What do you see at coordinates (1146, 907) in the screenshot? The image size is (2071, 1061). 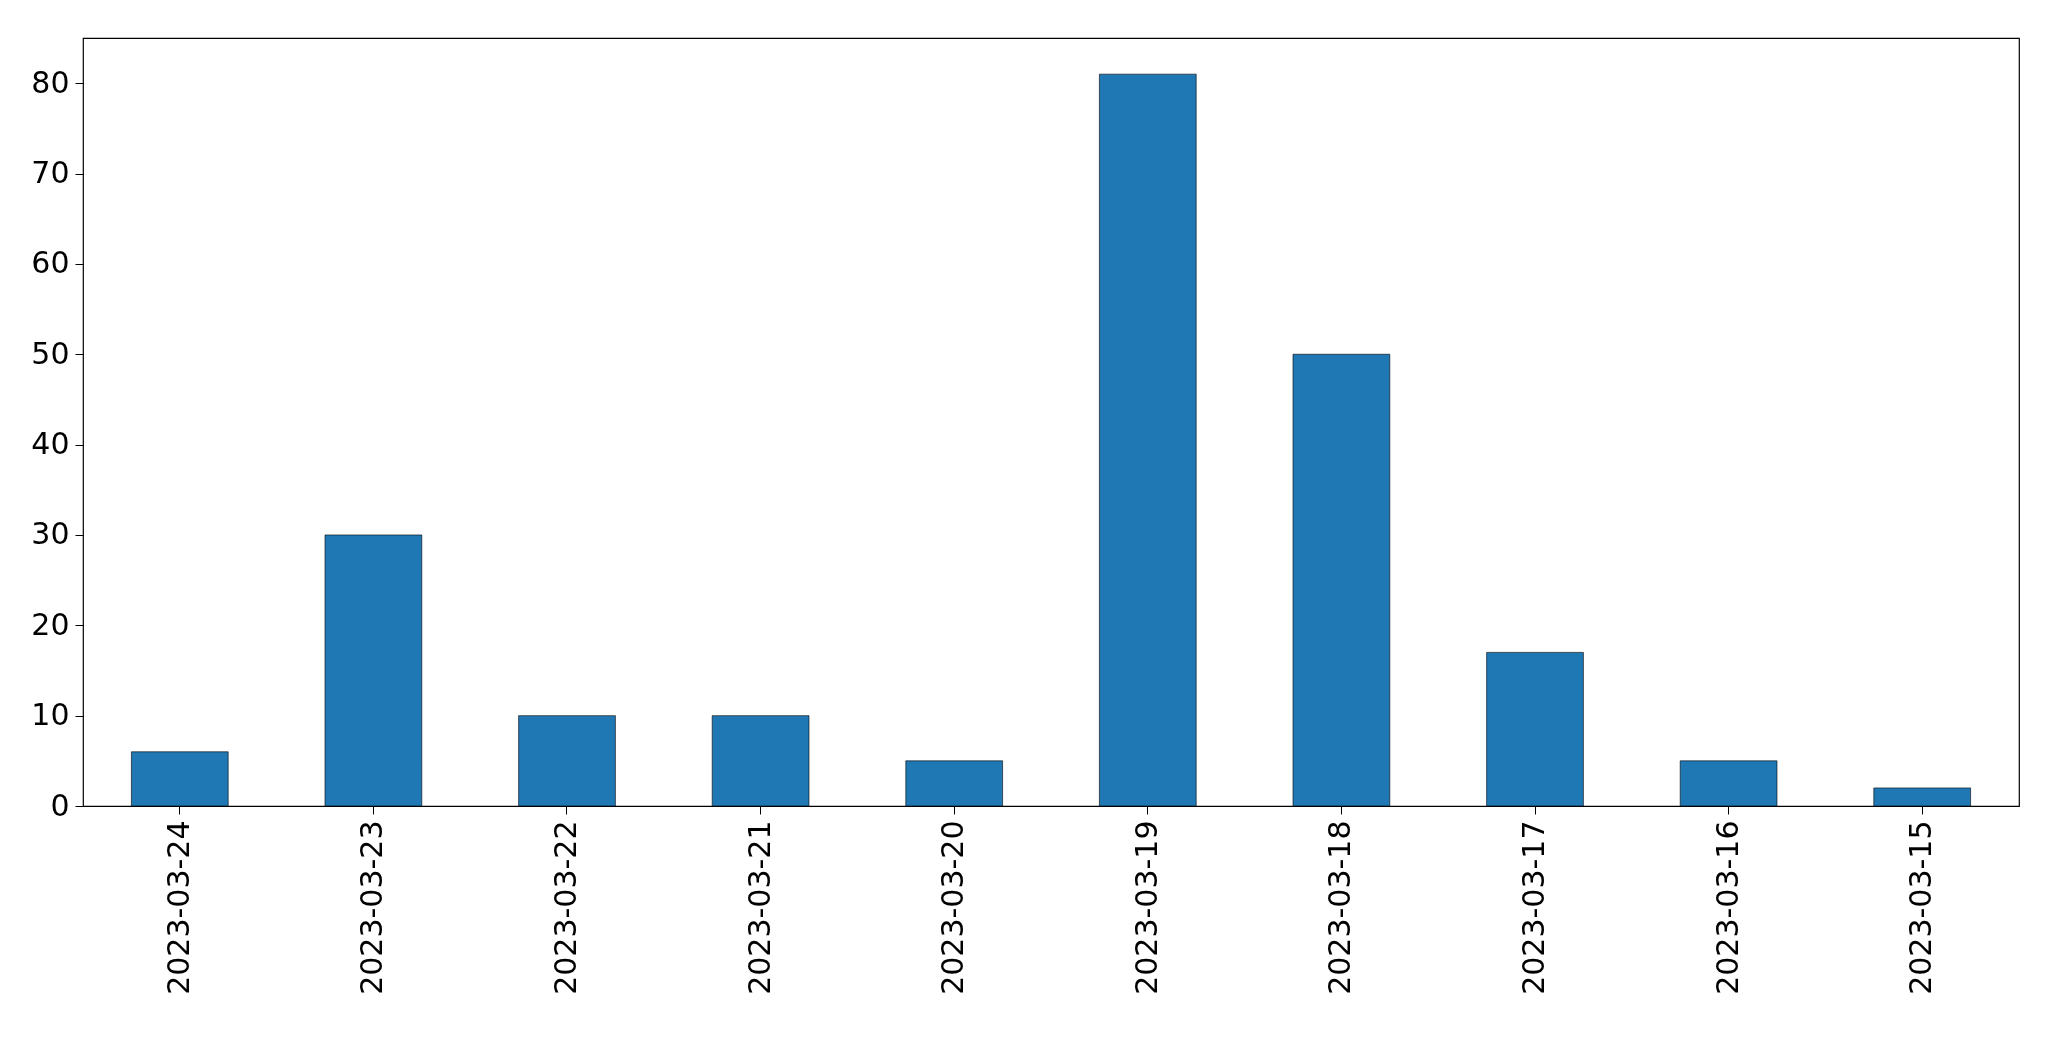 I see `x-tick-label: 2023-03-19` at bounding box center [1146, 907].